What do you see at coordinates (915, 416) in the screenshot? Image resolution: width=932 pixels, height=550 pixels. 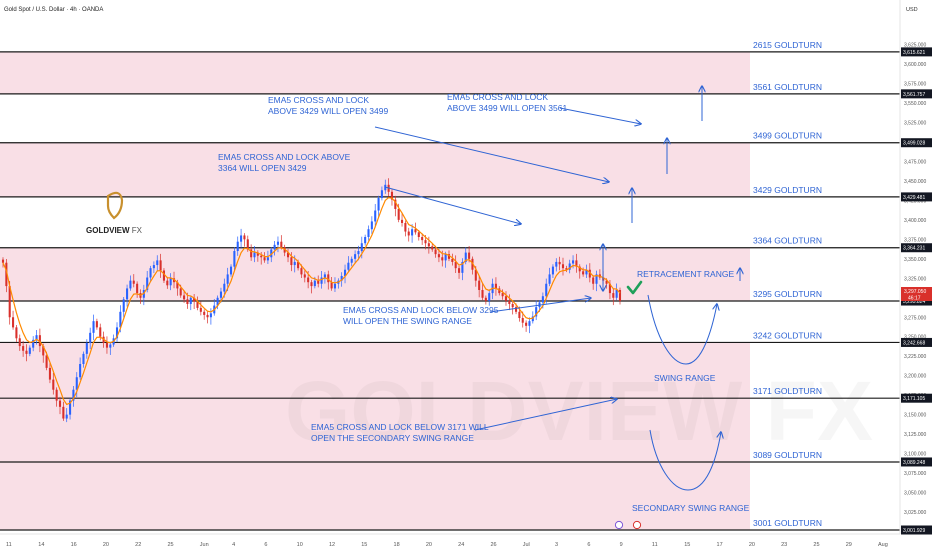 I see `y-tick-19: 3,150.000` at bounding box center [915, 416].